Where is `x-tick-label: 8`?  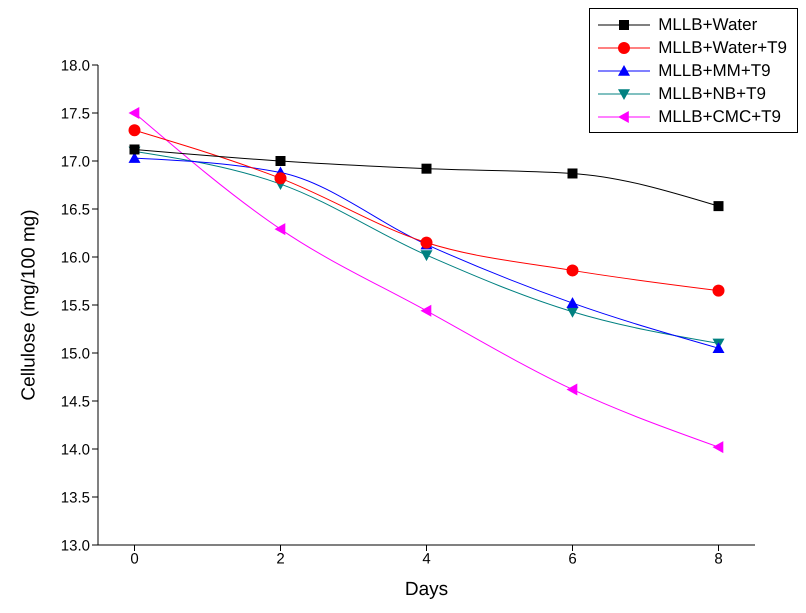
x-tick-label: 8 is located at coordinates (718, 559).